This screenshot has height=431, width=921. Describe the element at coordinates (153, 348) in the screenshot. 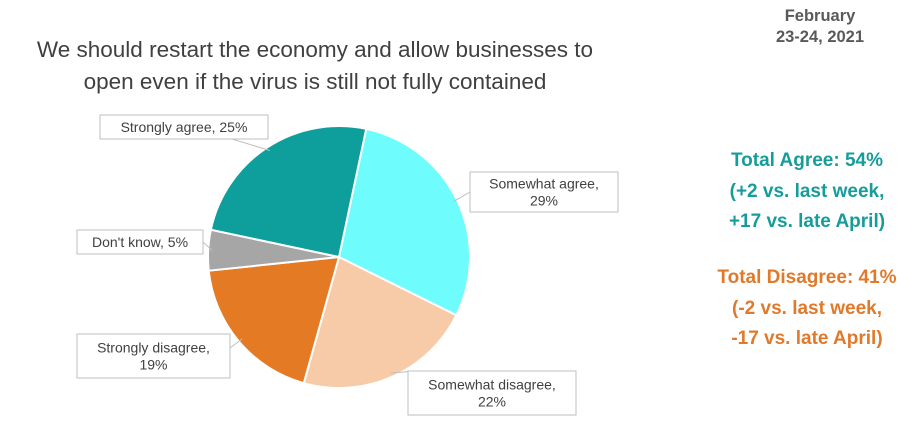

I see `data-label: Strongly disagree,` at that location.